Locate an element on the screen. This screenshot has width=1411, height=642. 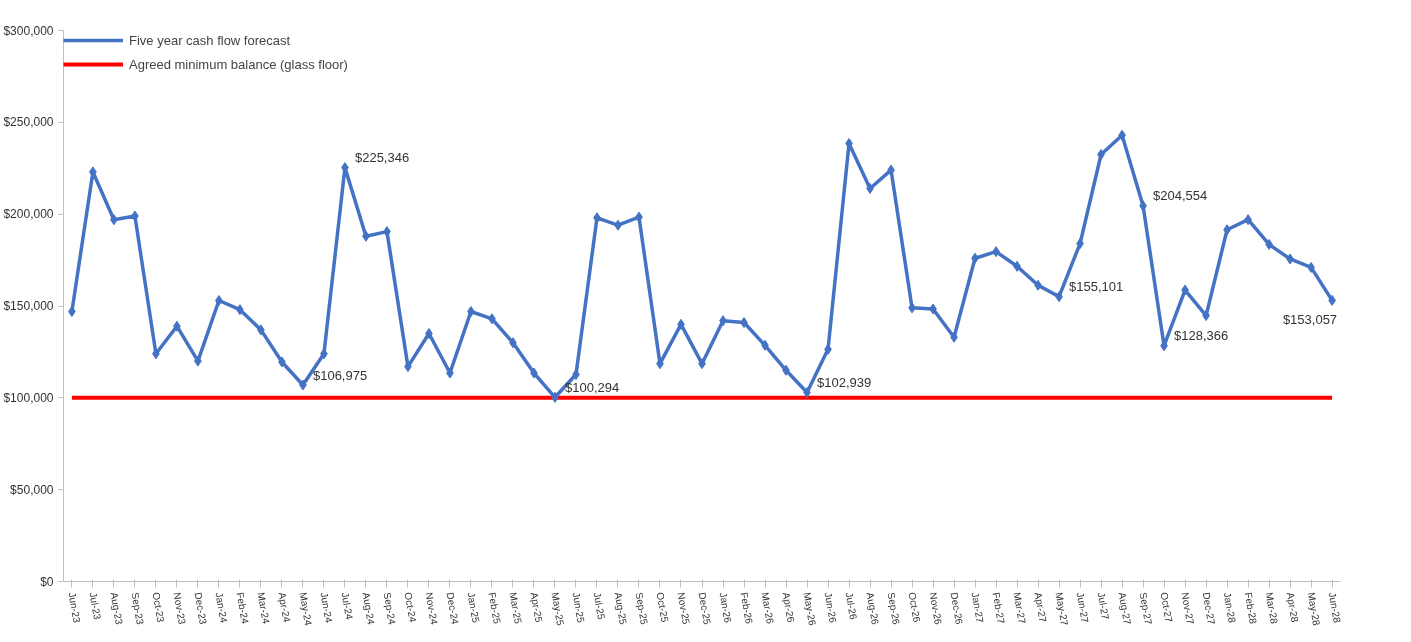
x-tick-label: Jul-27 is located at coordinates (1103, 606).